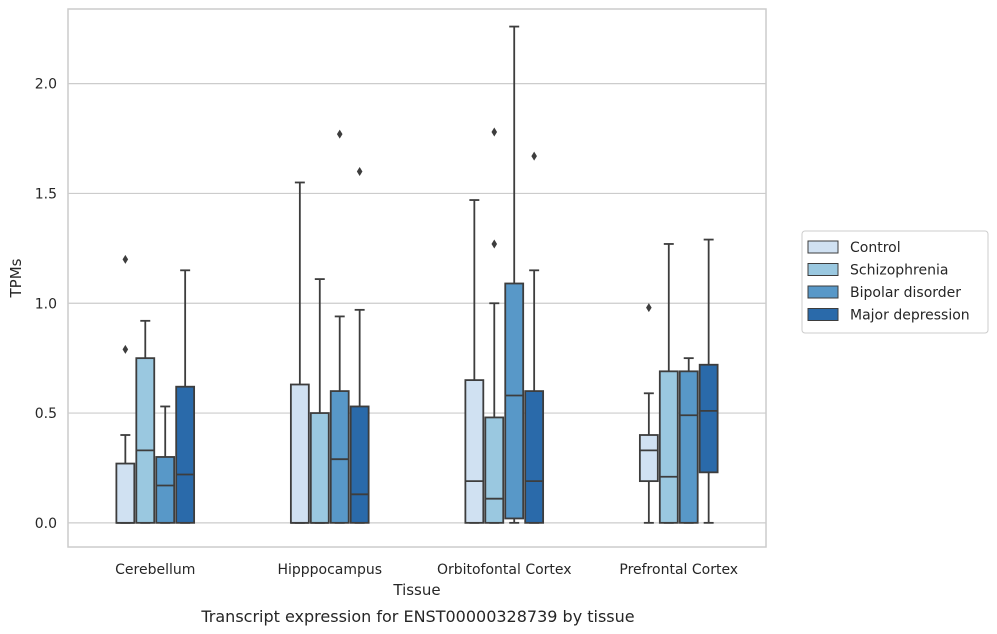 This screenshot has width=997, height=634. Describe the element at coordinates (16, 278) in the screenshot. I see `y-axis-label: TPMs` at that location.